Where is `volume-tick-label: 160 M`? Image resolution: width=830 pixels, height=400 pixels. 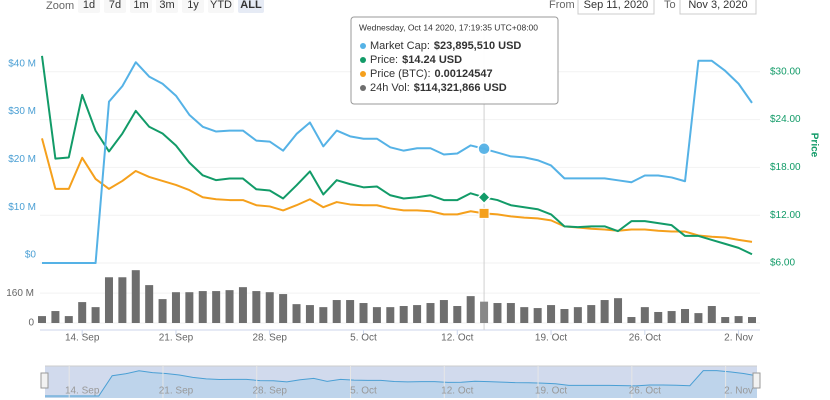
volume-tick-label: 160 M is located at coordinates (20, 293).